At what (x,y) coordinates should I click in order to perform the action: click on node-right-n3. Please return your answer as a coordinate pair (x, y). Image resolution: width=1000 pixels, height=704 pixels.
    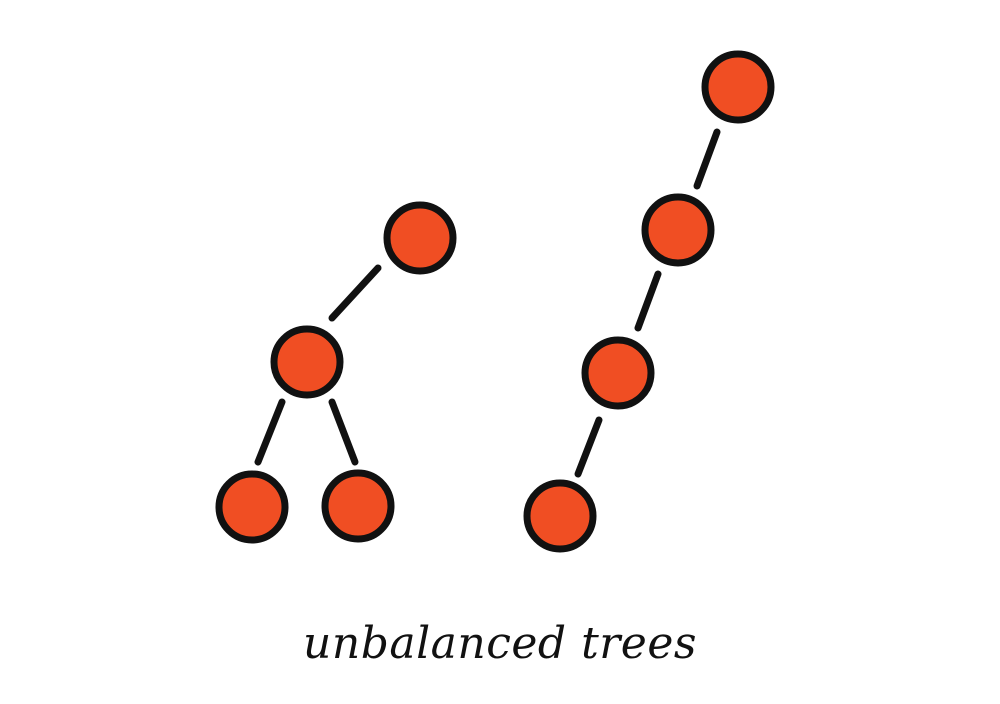
    Looking at the image, I should click on (618, 373).